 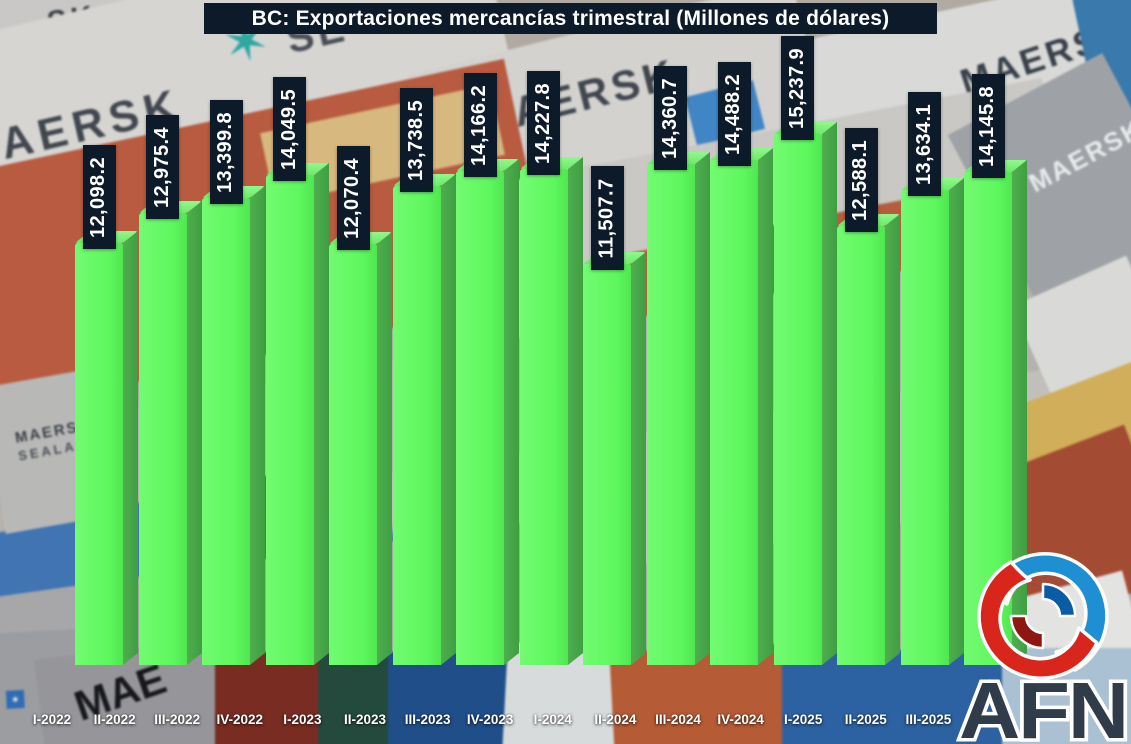 I want to click on bar-value-label: 15,237.9, so click(x=797, y=88).